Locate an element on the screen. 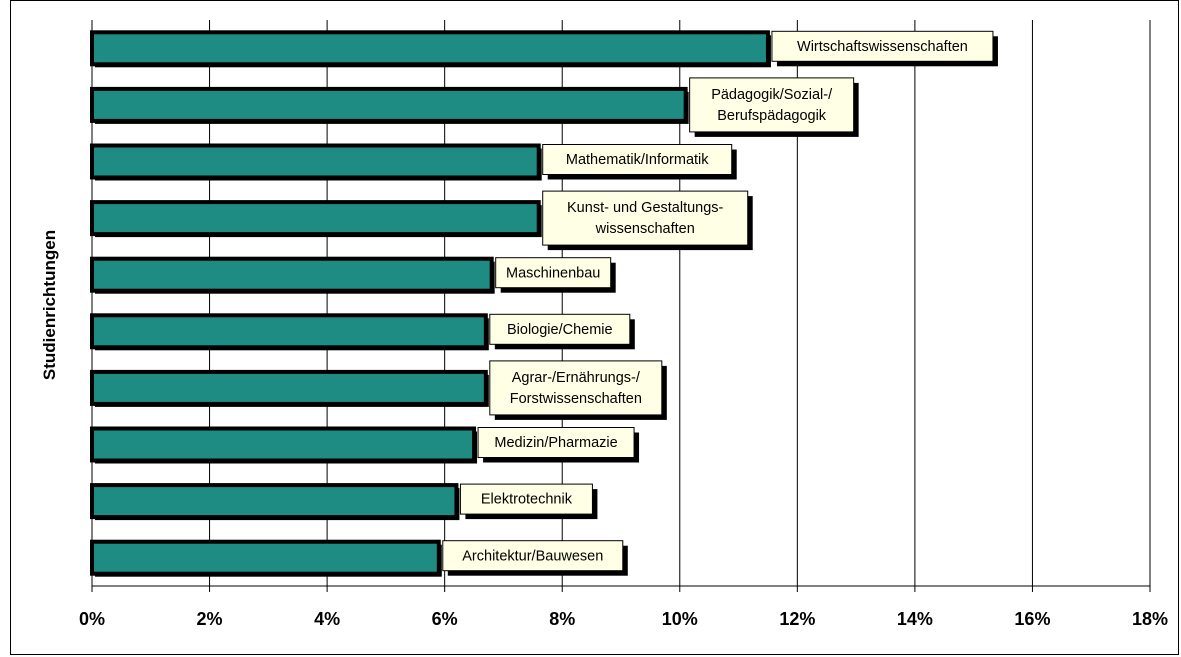 The height and width of the screenshot is (657, 1181). x-tick-label: 16% is located at coordinates (1032, 619).